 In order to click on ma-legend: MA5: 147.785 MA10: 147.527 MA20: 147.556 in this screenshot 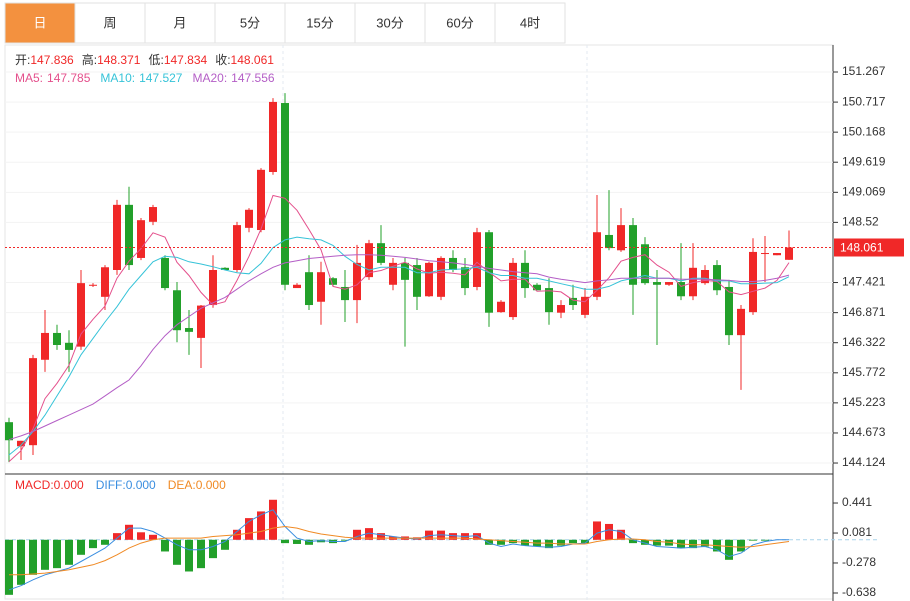, I will do `click(145, 78)`.